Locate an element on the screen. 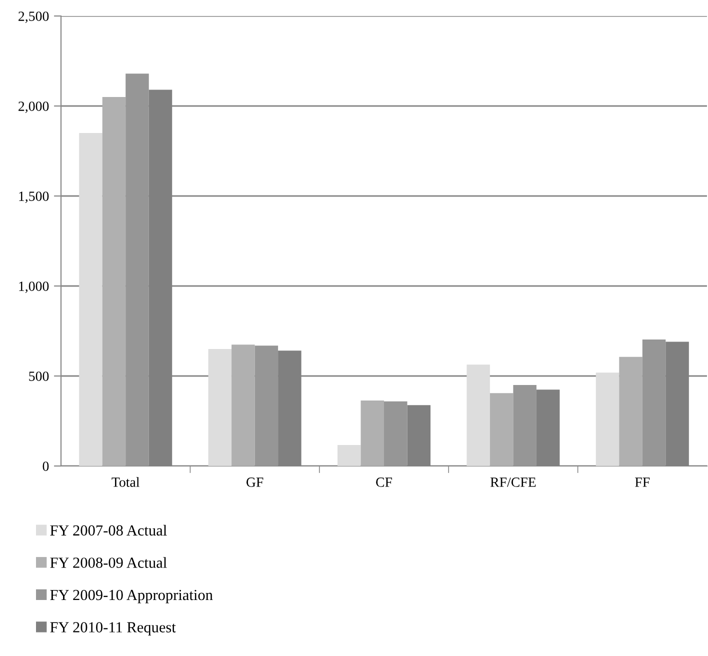 This screenshot has width=708, height=656. legend-label: FY 2008-09 Actual is located at coordinates (108, 562).